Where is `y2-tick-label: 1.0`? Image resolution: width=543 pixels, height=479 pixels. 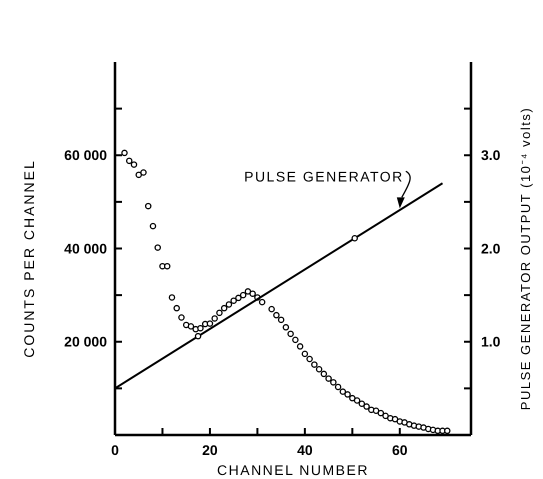 y2-tick-label: 1.0 is located at coordinates (491, 342).